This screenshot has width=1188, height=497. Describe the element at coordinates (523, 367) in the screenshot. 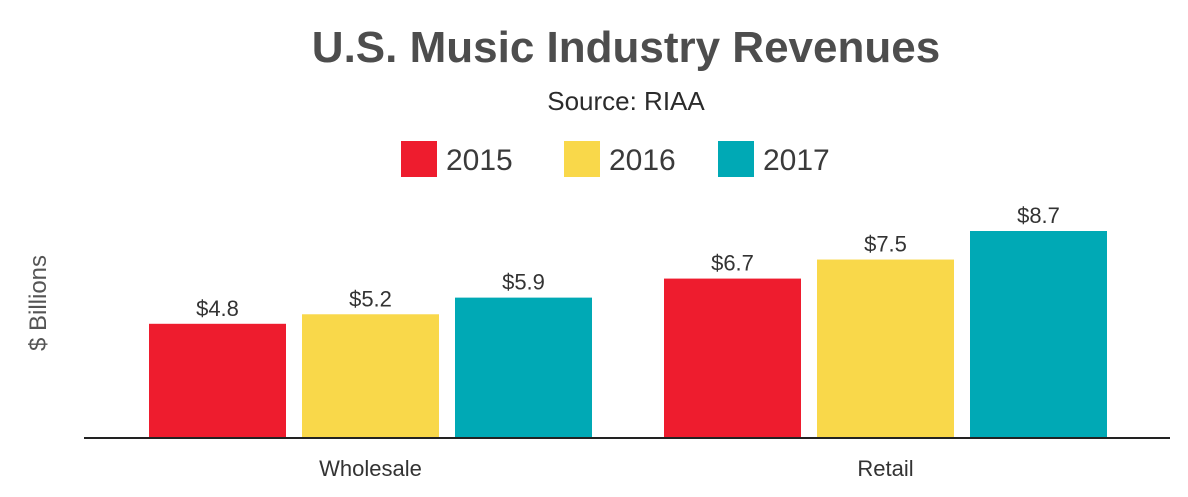

I see `bar-wholesale-2017` at that location.